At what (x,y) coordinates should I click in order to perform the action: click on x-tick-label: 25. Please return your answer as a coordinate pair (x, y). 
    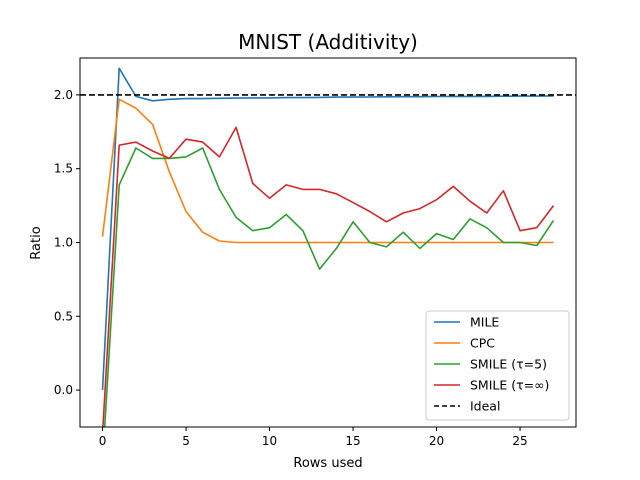
    Looking at the image, I should click on (519, 441).